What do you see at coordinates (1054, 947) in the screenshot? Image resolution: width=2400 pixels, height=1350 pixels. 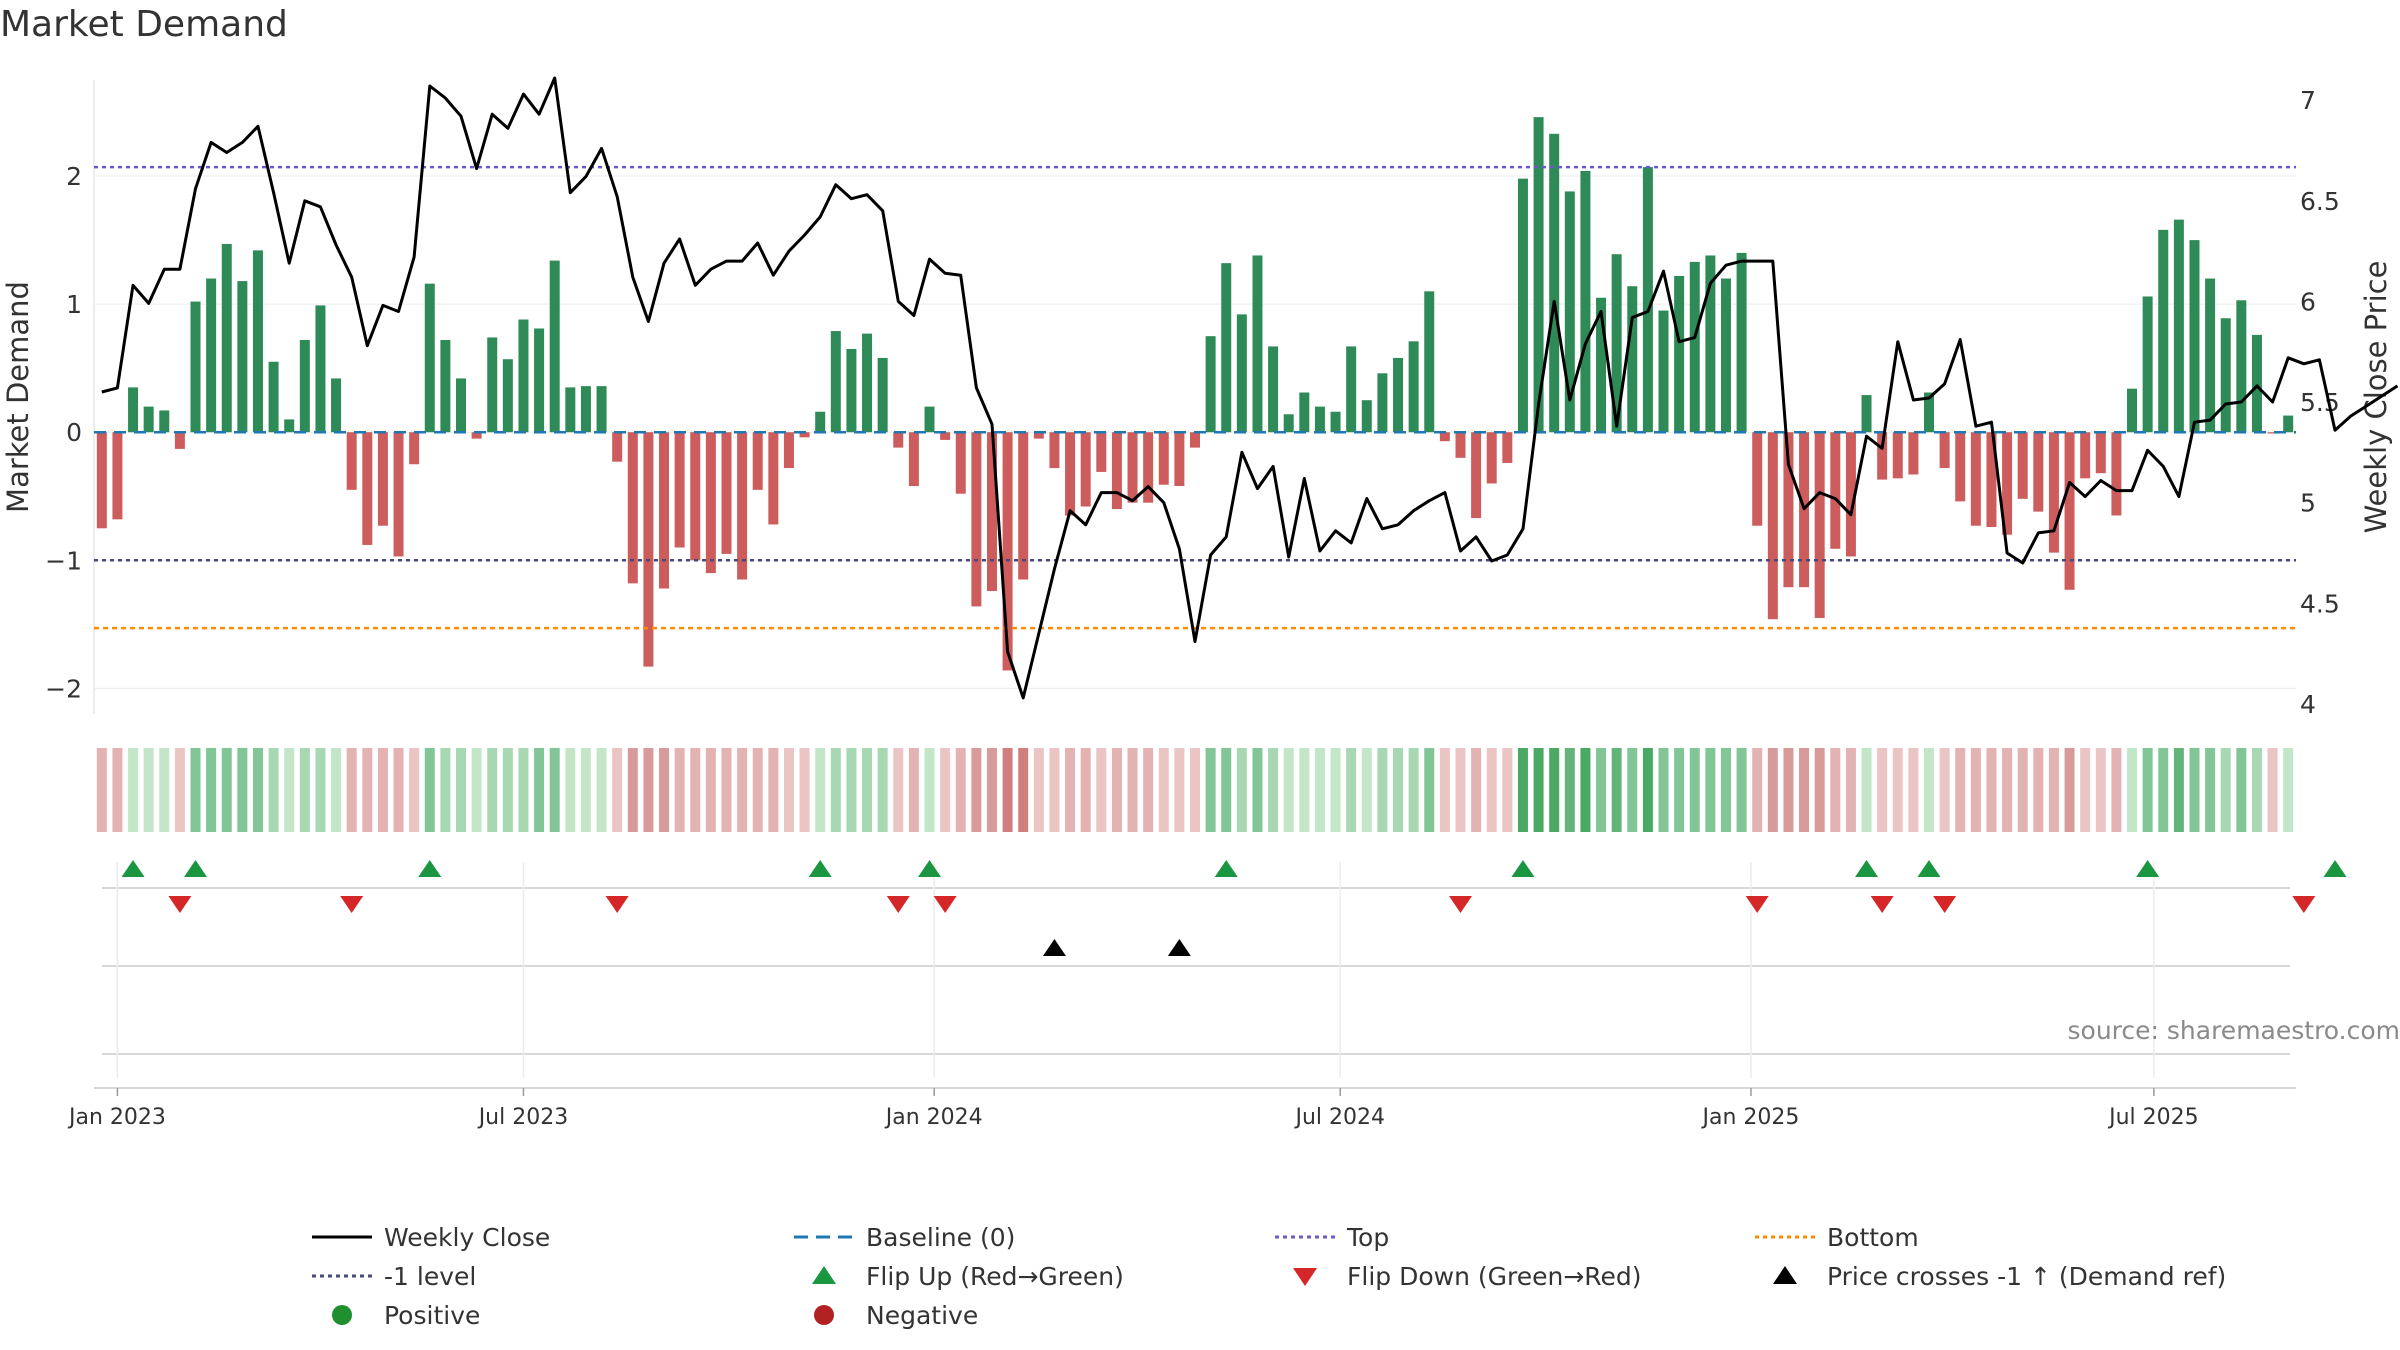 I see `price-cross-marker` at bounding box center [1054, 947].